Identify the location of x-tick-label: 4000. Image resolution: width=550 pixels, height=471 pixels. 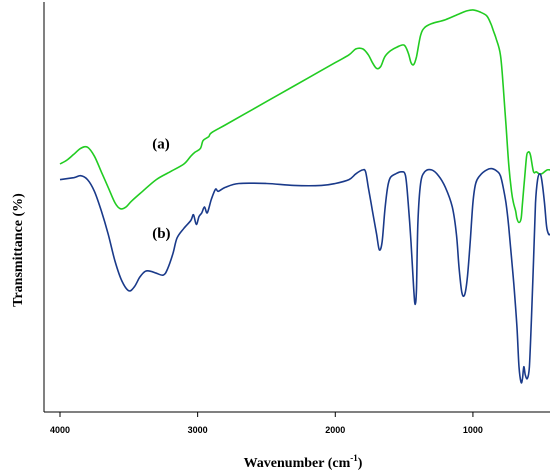
(60, 430).